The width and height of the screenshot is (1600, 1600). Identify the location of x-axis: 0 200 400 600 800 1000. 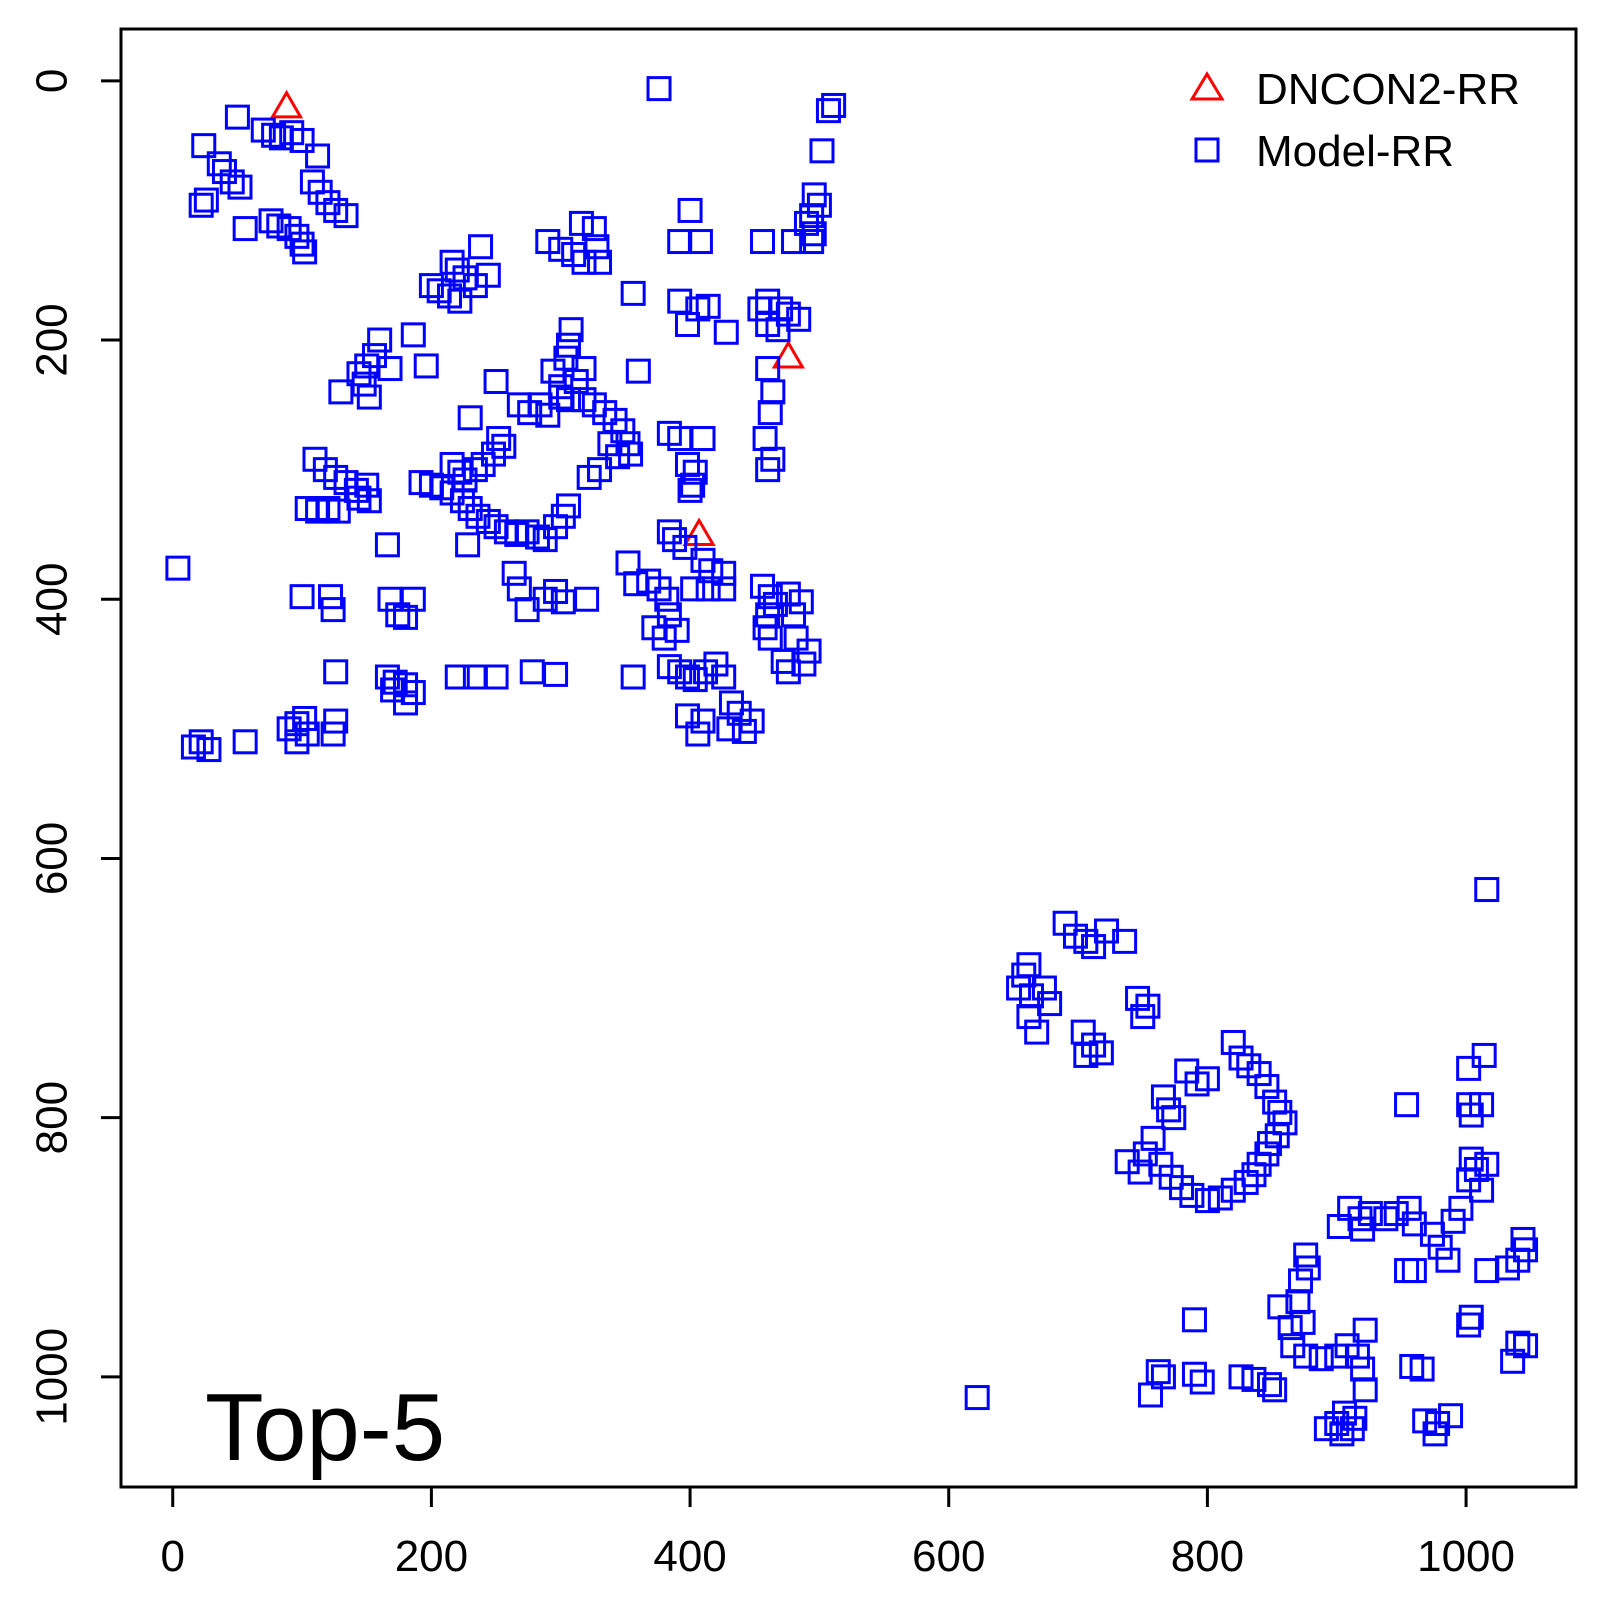
(837, 1533).